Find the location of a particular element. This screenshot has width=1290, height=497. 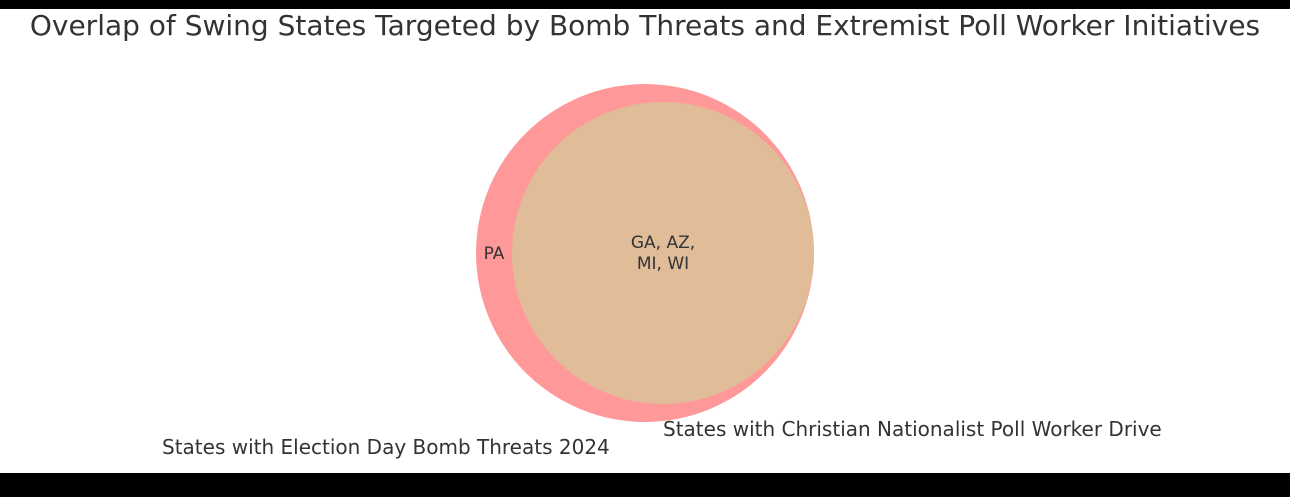

top-border is located at coordinates (645, 4).